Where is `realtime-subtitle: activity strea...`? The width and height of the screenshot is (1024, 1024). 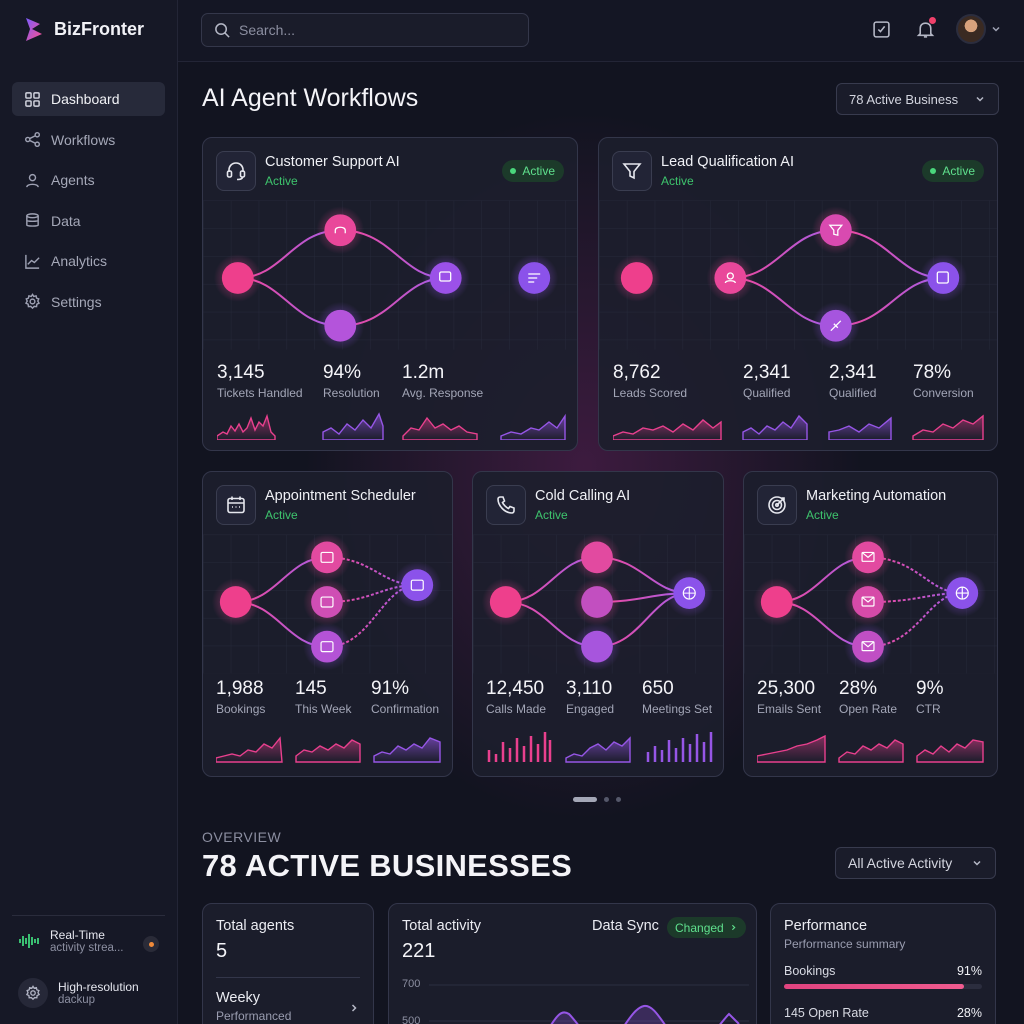
realtime-subtitle: activity strea... is located at coordinates (87, 948).